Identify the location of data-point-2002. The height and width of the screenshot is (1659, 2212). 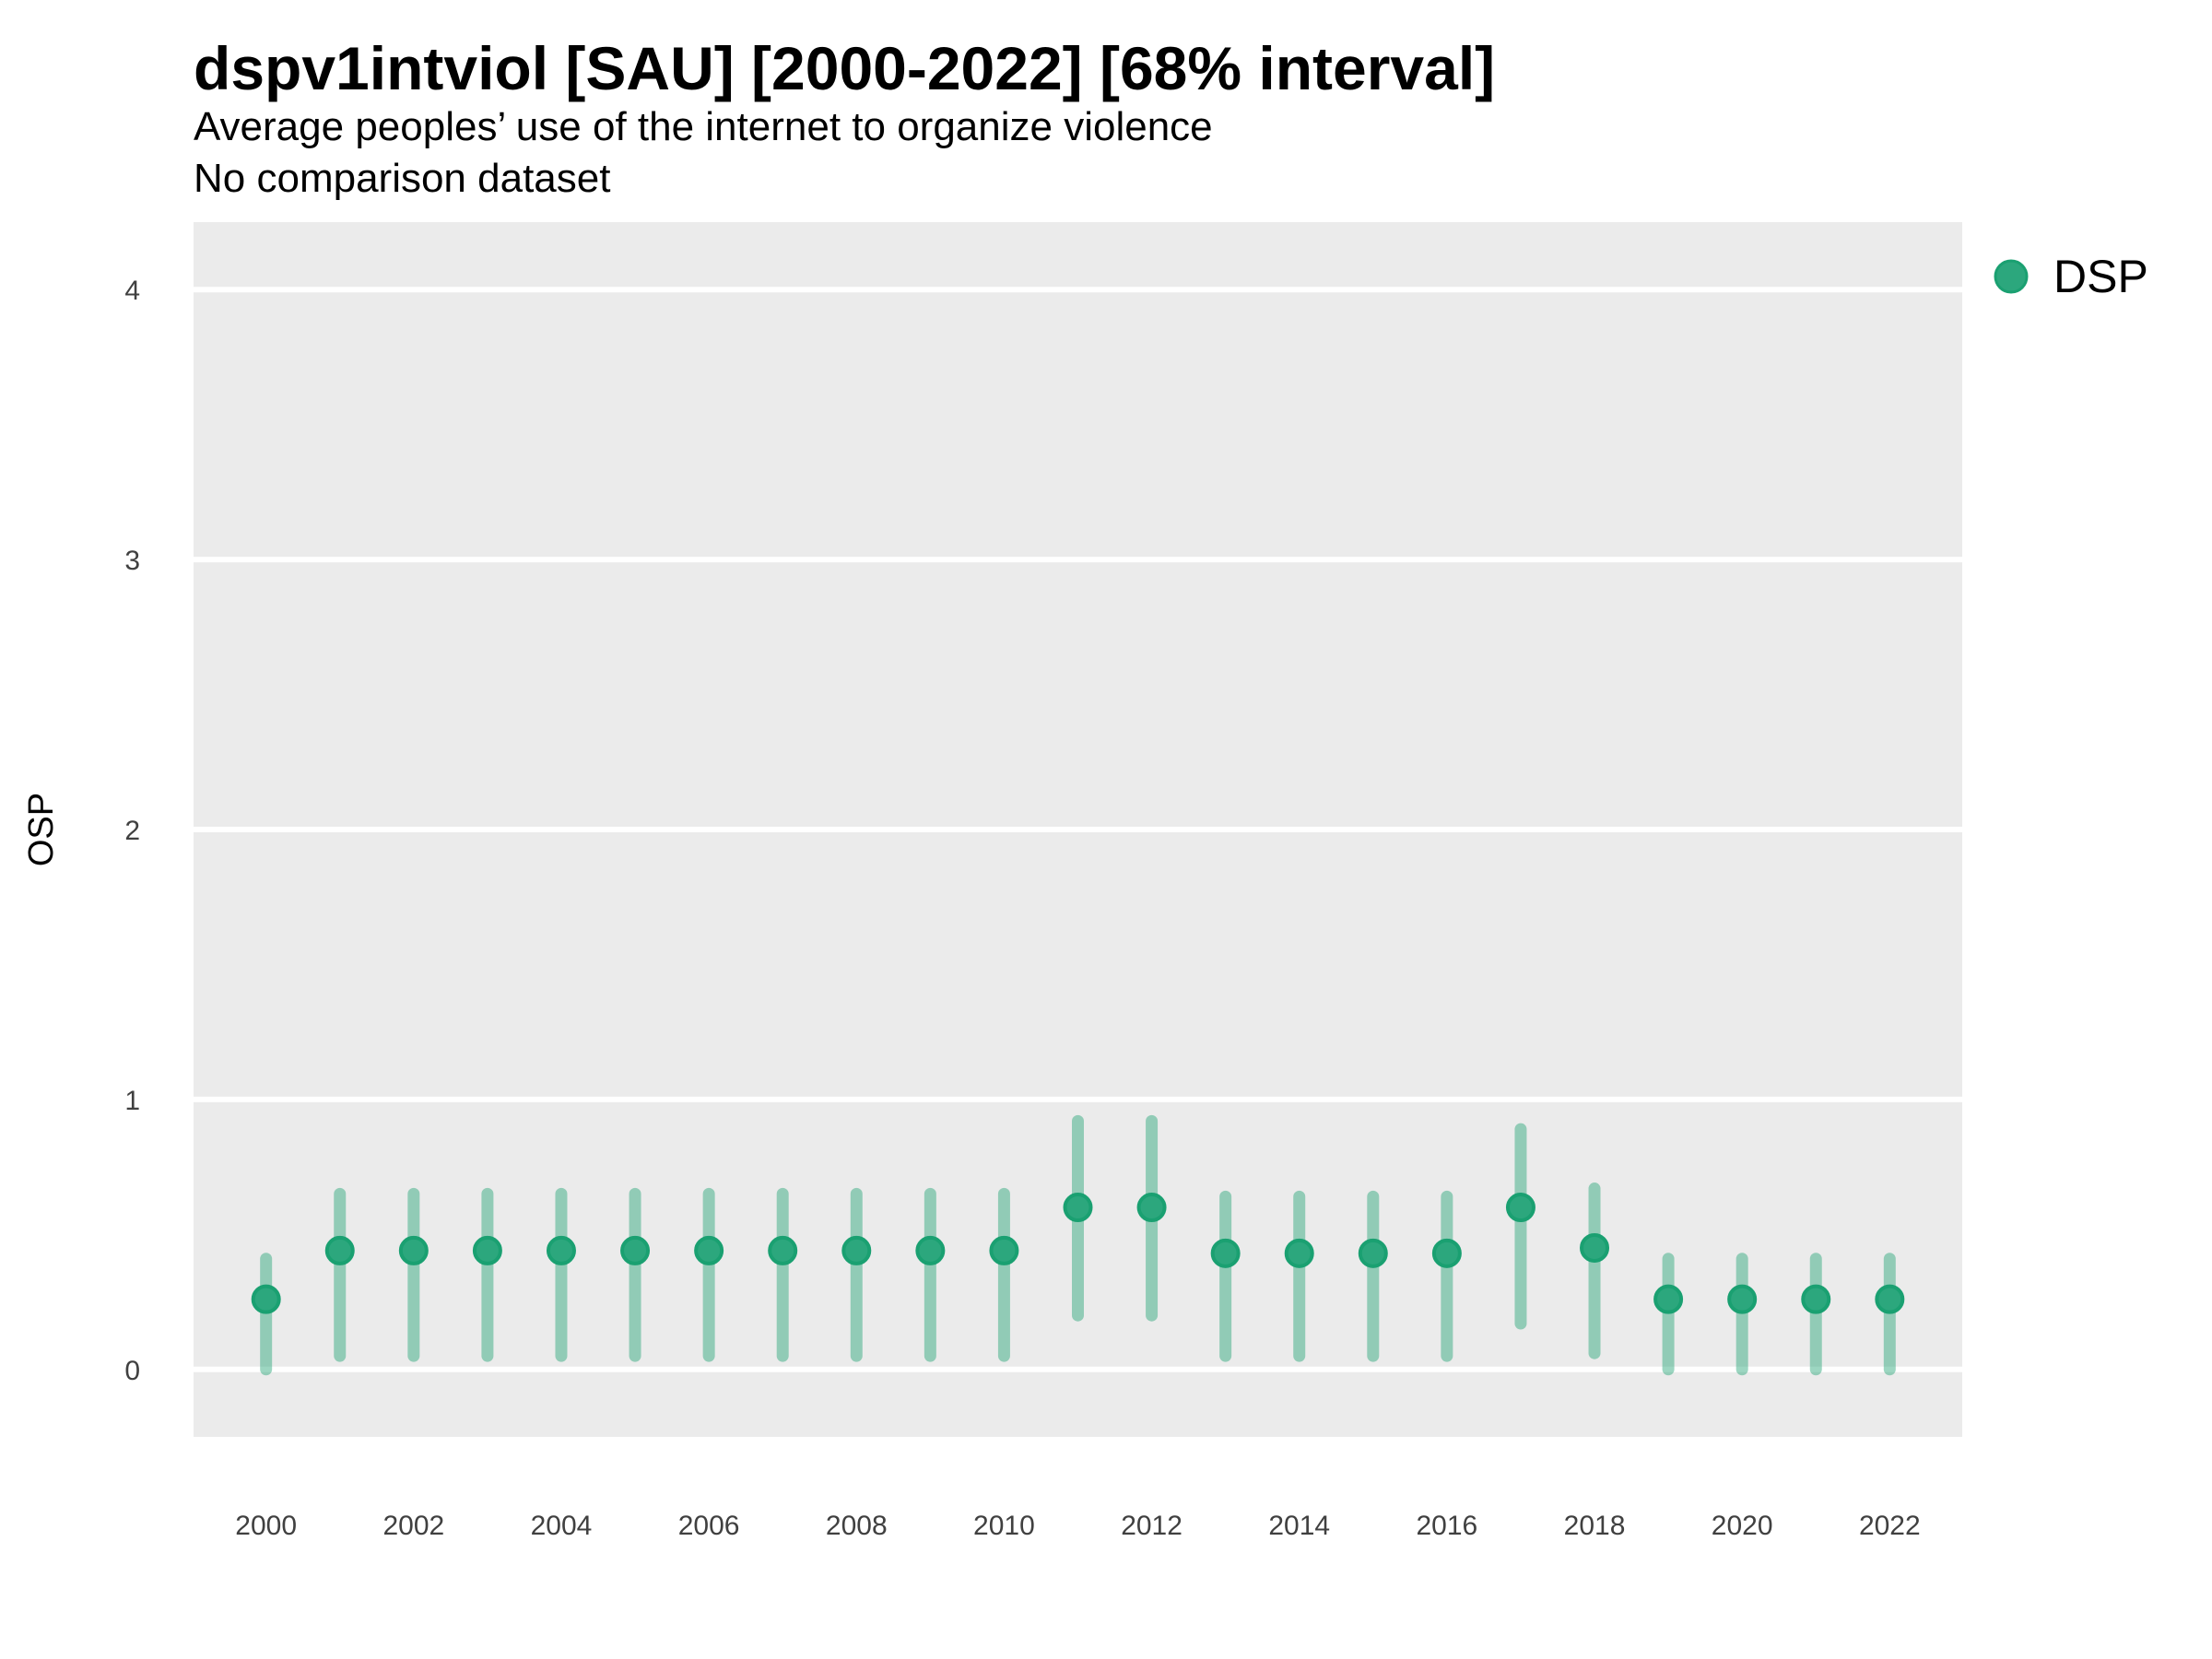
(413, 1250).